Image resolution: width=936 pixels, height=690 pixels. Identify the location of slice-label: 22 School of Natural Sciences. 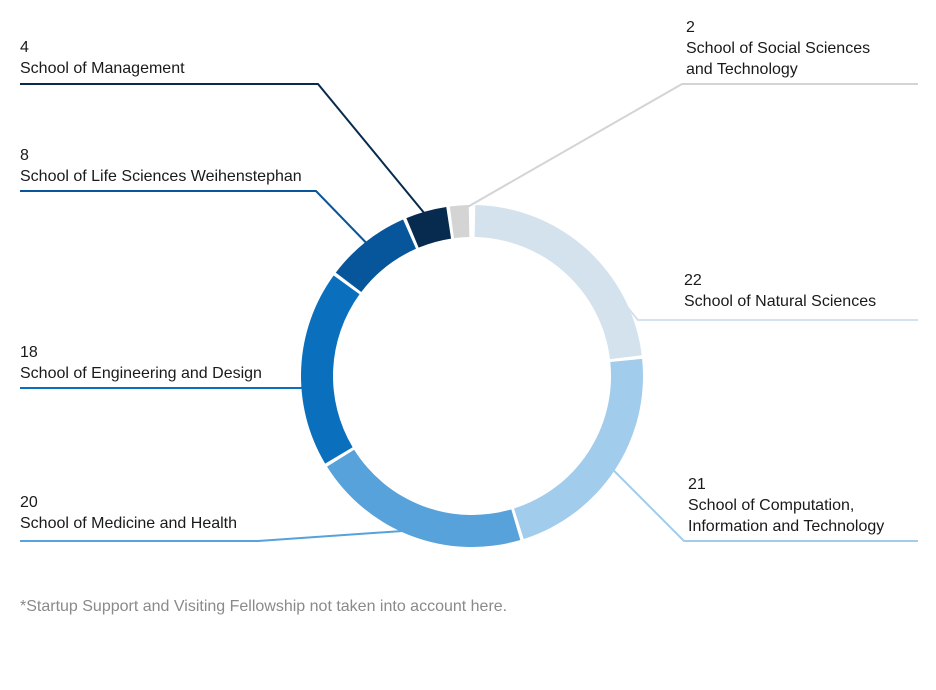
(780, 291).